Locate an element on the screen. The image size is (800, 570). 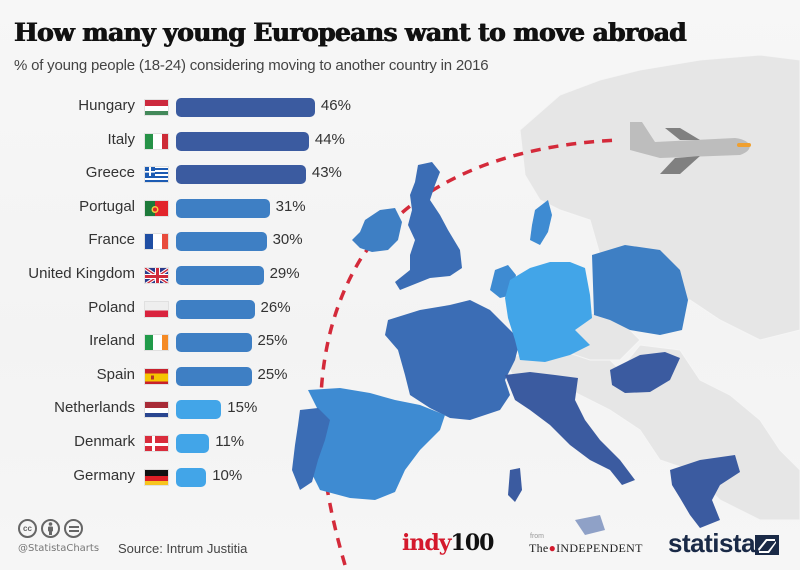
bar-row: Poland 26% is located at coordinates (200, 309).